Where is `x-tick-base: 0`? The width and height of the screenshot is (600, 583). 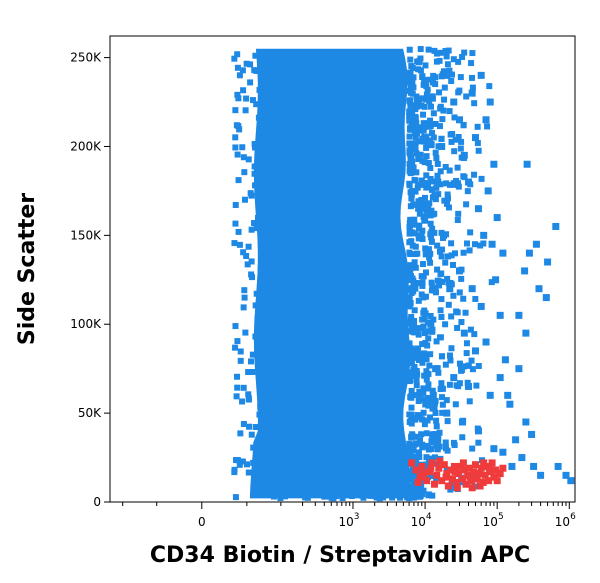
x-tick-base: 0 is located at coordinates (202, 522).